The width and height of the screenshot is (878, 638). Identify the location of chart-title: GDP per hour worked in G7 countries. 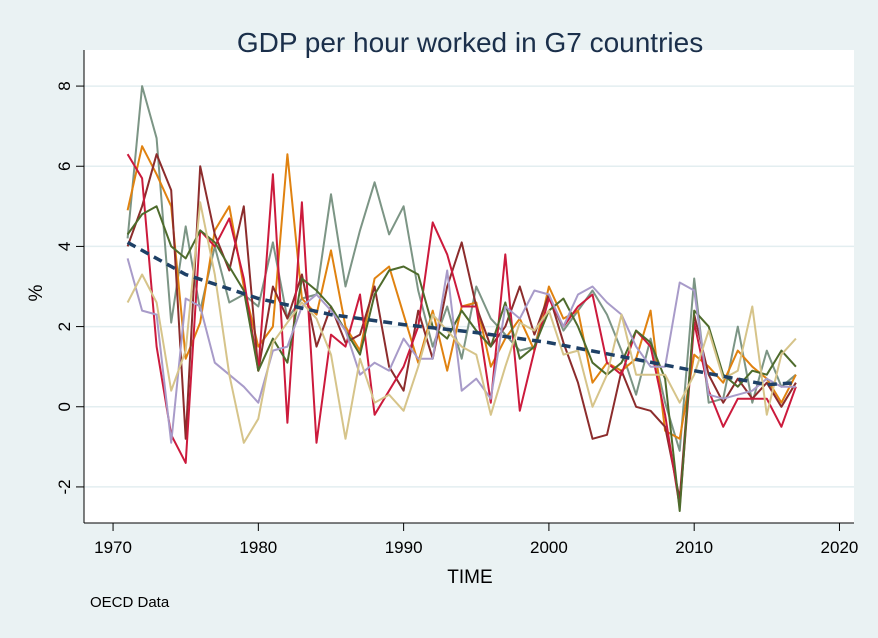
(470, 42).